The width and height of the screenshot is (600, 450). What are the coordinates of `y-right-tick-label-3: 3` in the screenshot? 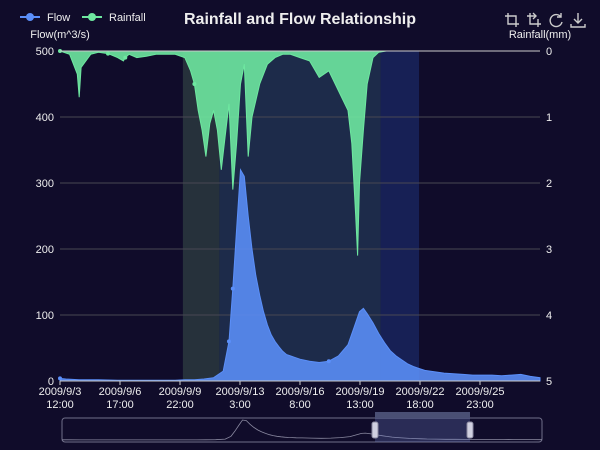 It's located at (549, 250).